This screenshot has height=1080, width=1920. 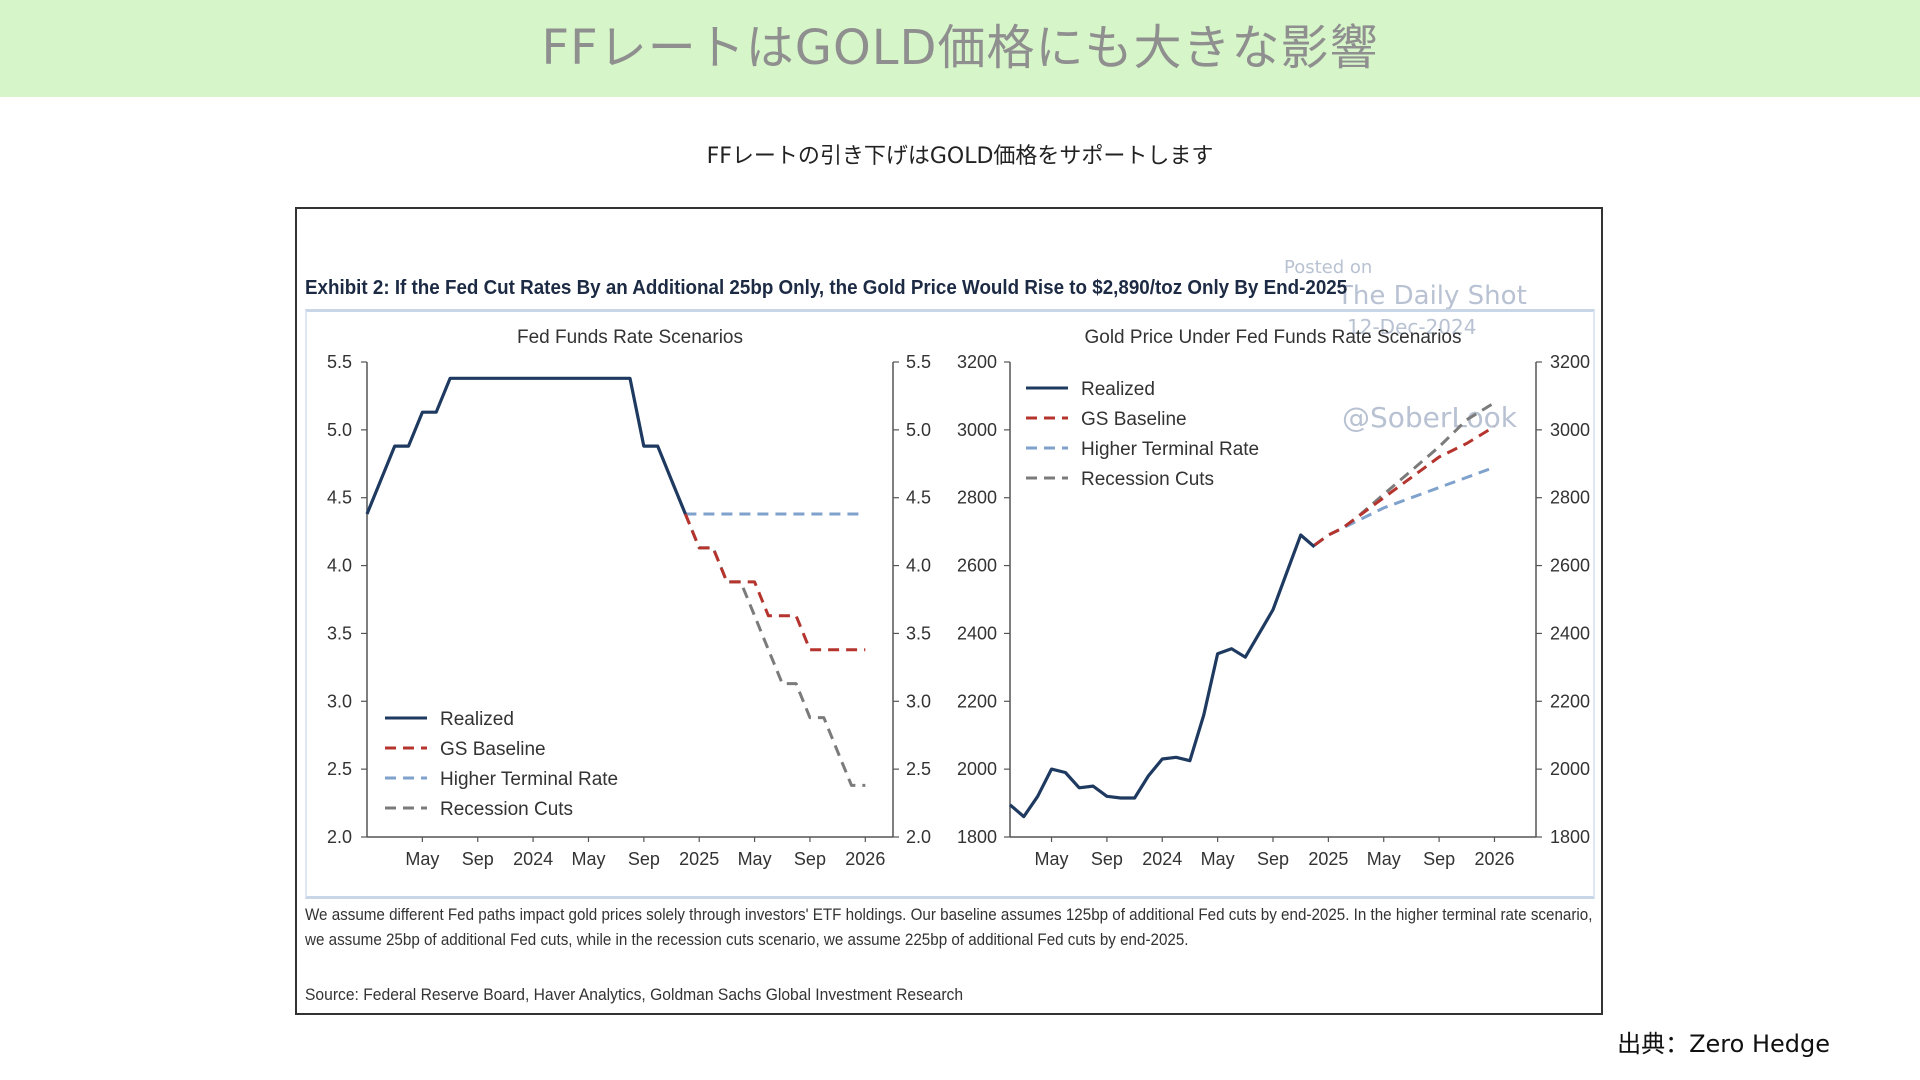 I want to click on y-tick-label-right: 3.0, so click(x=918, y=701).